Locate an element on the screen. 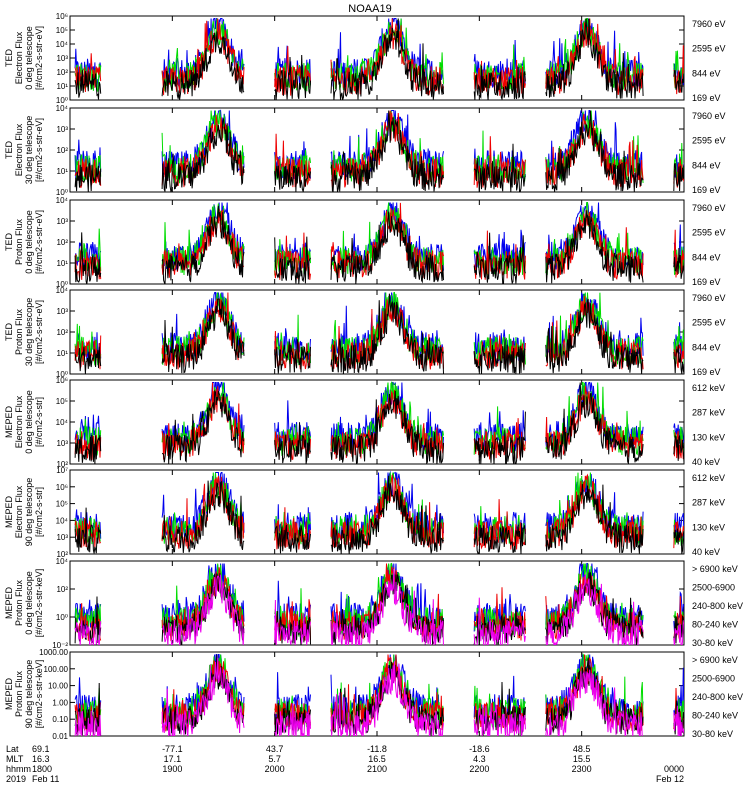  x-tick-mlt: 4.3 is located at coordinates (479, 759).